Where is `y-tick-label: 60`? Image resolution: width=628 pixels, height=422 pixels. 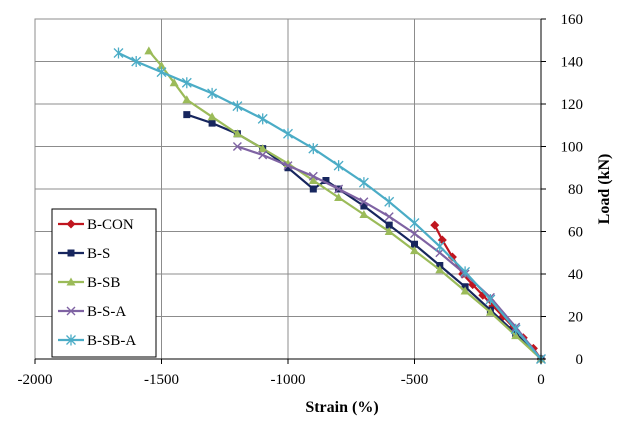 y-tick-label: 60 is located at coordinates (575, 233).